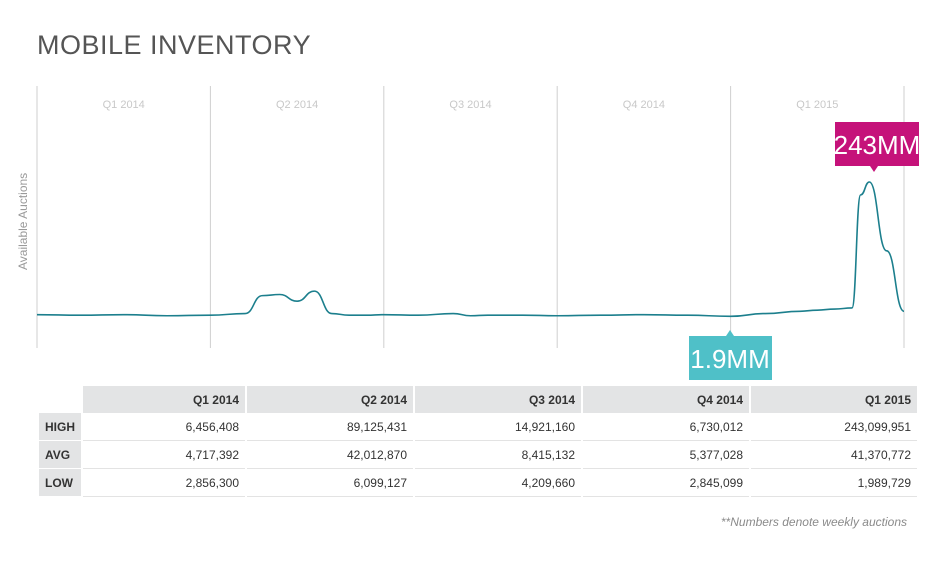  Describe the element at coordinates (666, 427) in the screenshot. I see `table-cell: 6,730,012` at that location.